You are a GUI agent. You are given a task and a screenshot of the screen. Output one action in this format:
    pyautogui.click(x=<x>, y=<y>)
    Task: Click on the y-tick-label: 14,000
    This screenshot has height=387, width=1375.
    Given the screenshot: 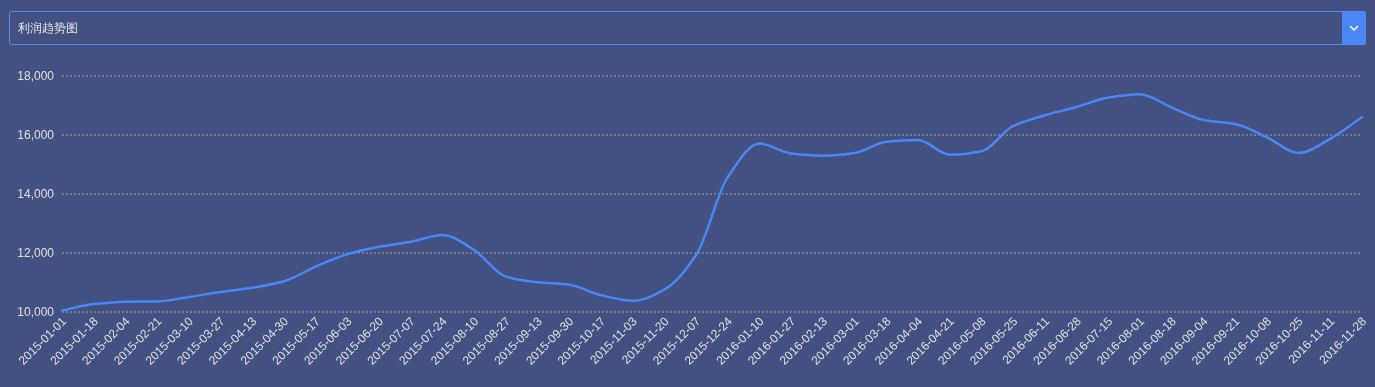 What is the action you would take?
    pyautogui.click(x=36, y=194)
    